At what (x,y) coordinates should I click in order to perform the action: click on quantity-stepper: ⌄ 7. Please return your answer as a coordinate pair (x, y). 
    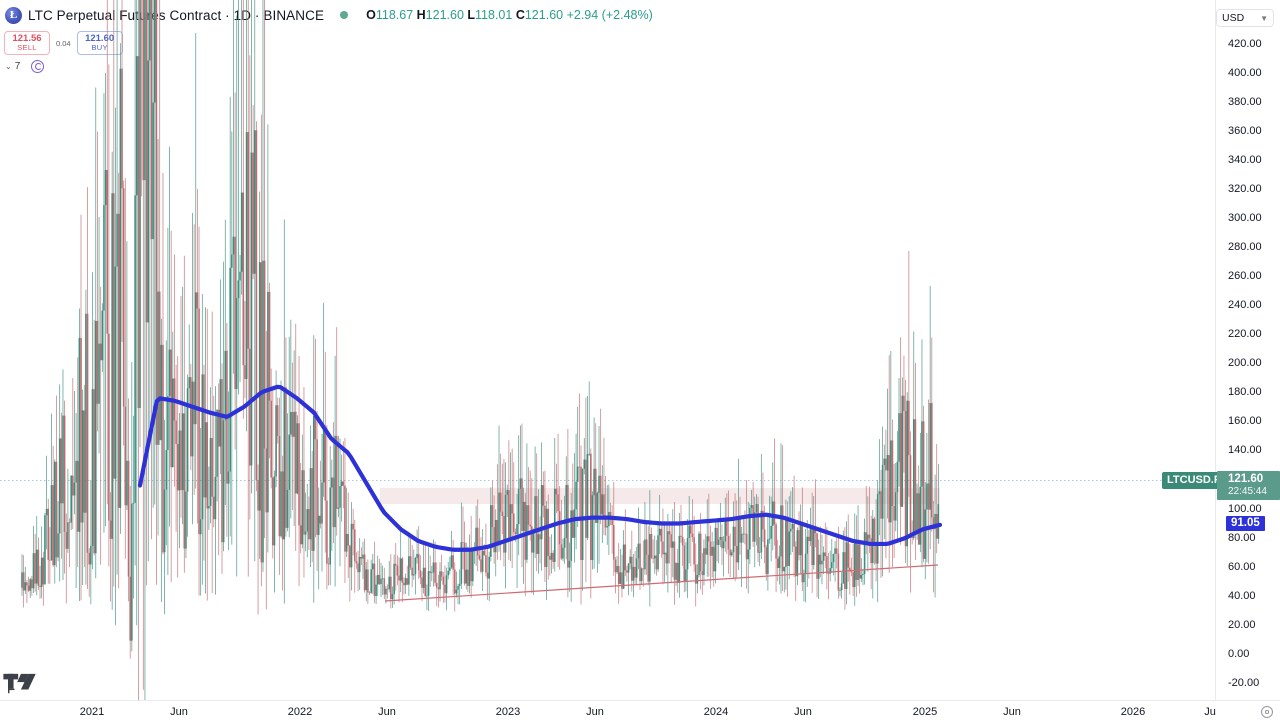
    Looking at the image, I should click on (12, 66).